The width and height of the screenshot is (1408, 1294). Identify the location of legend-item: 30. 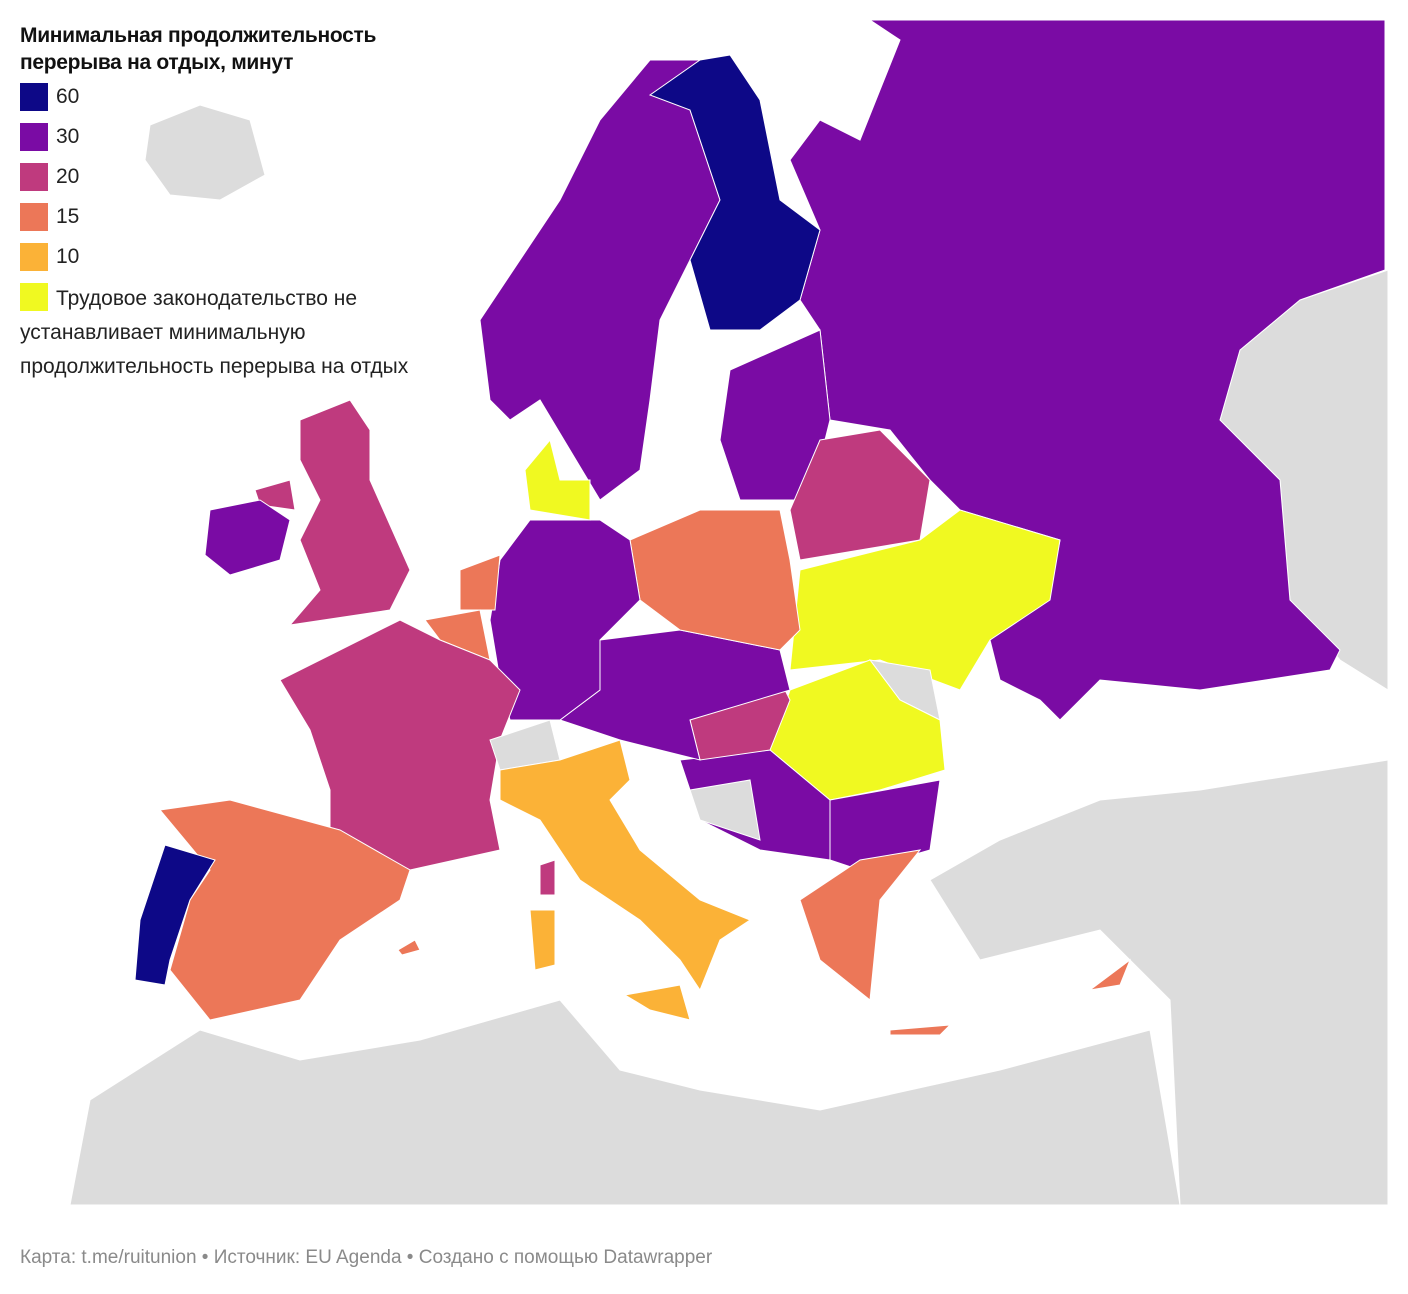
(220, 137).